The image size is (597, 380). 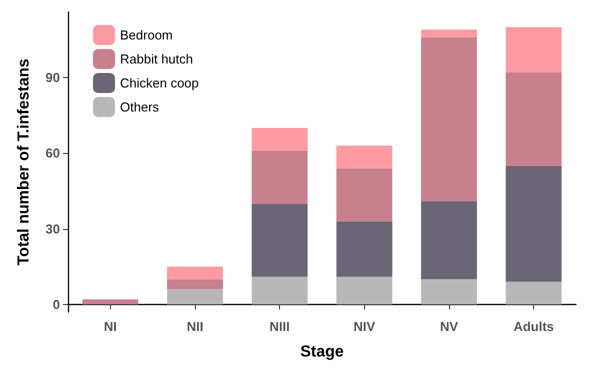 I want to click on x-tick-label: NI, so click(x=110, y=326).